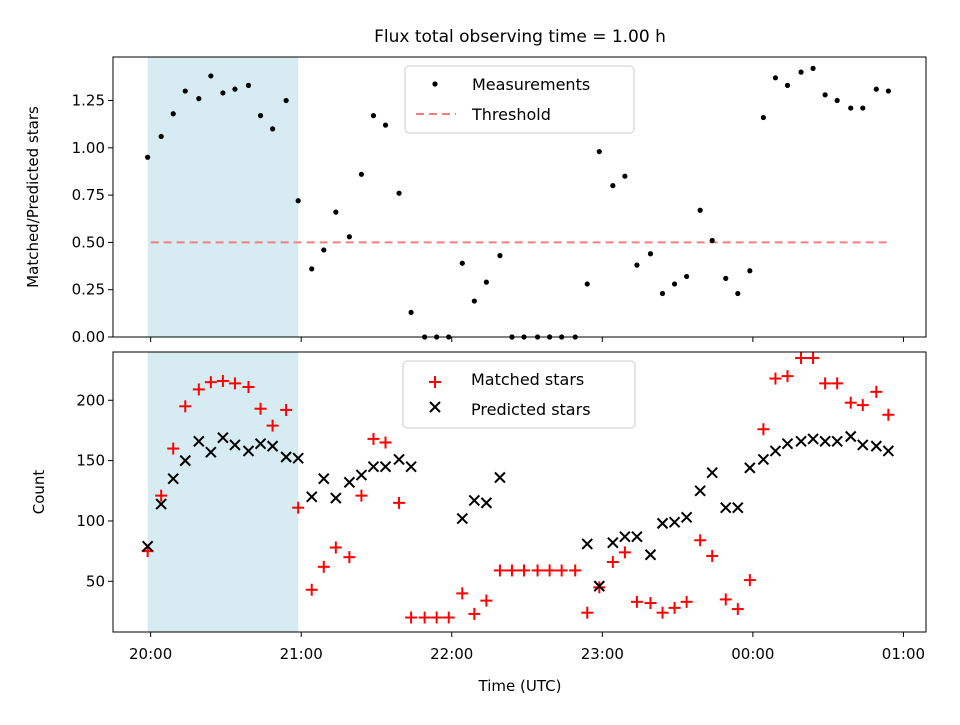 The width and height of the screenshot is (960, 725). I want to click on threshold-legend-label: Threshold, so click(511, 114).